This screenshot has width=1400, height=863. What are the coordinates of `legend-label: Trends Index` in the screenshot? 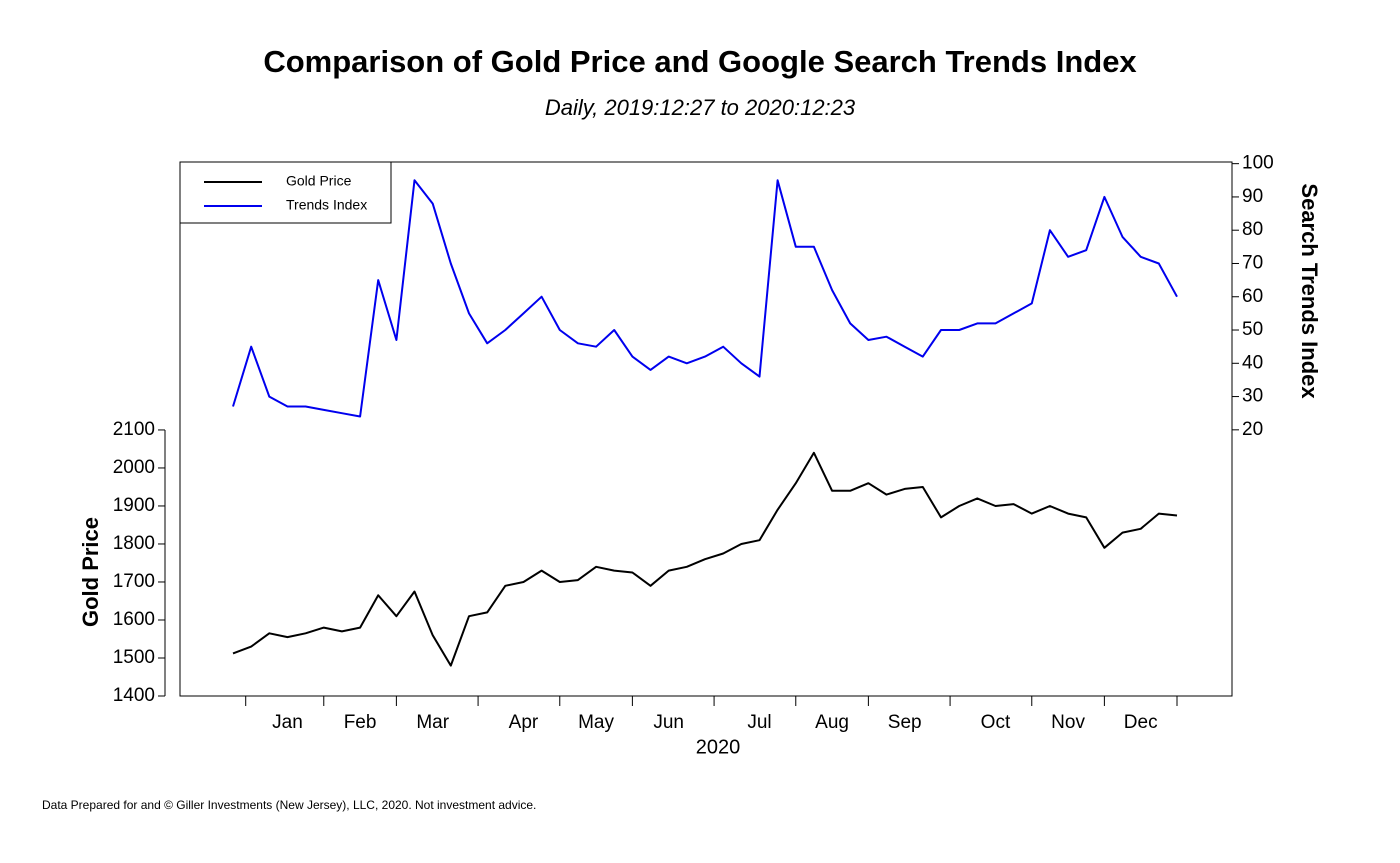 It's located at (326, 205).